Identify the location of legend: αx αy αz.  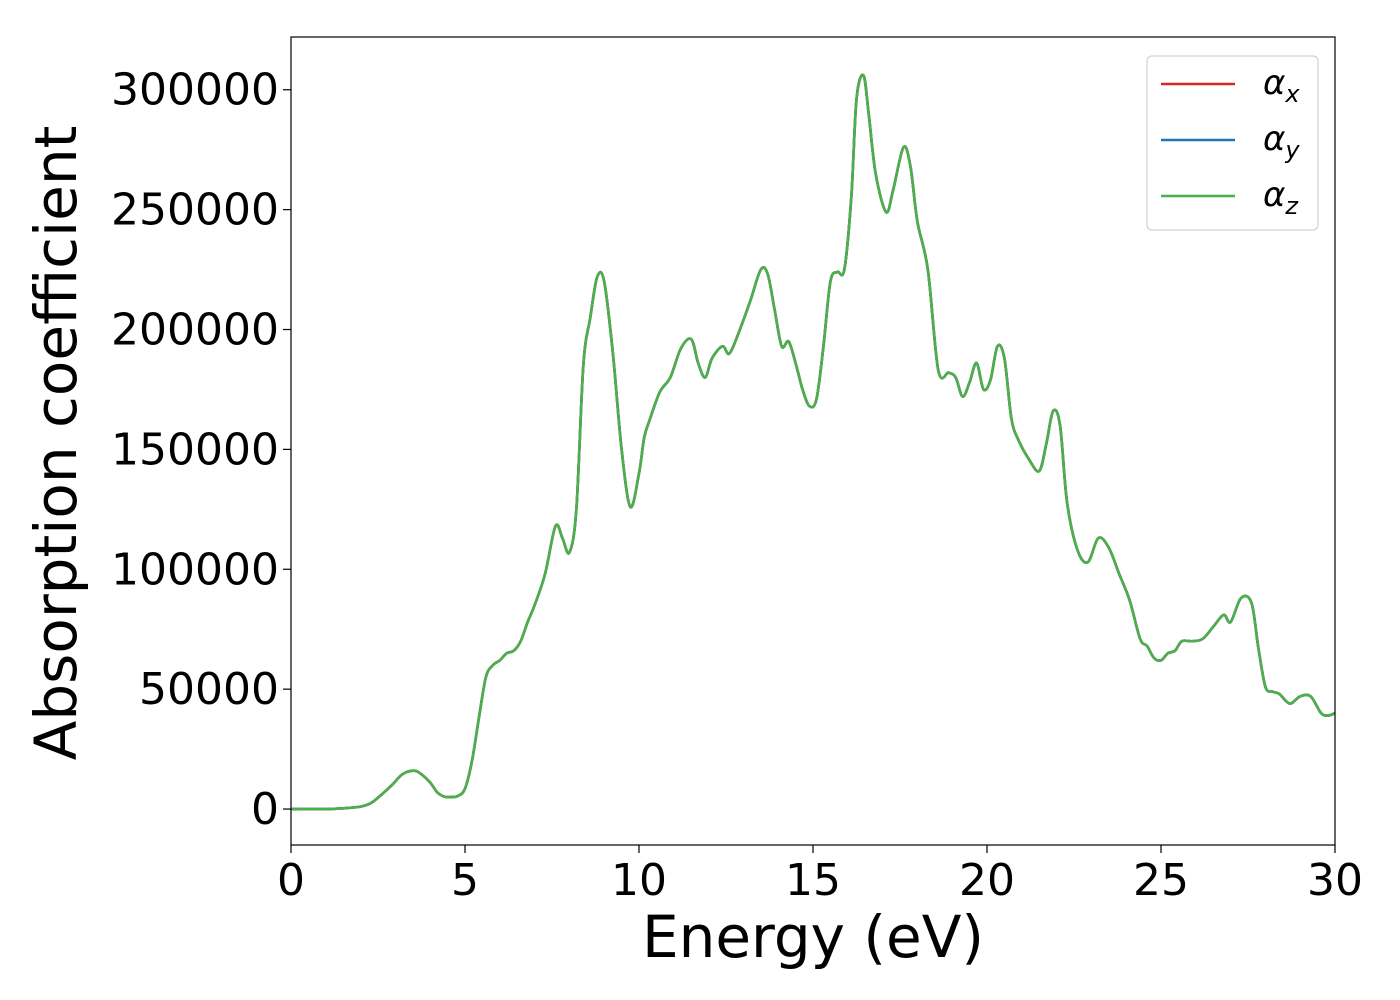
(1232, 143).